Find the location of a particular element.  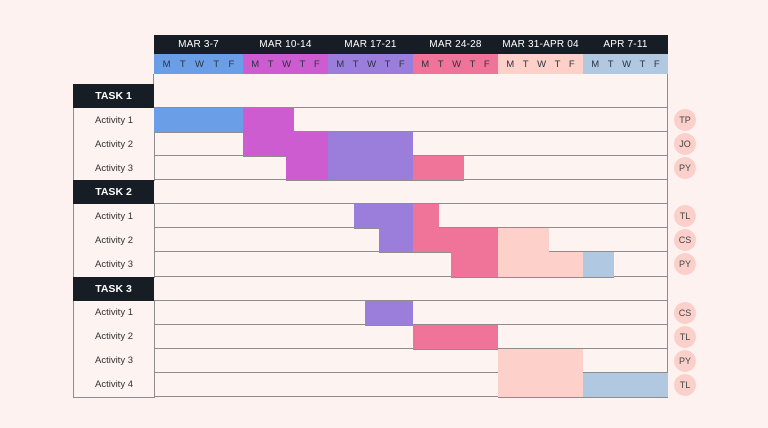

owner-avatar: TP is located at coordinates (685, 120).